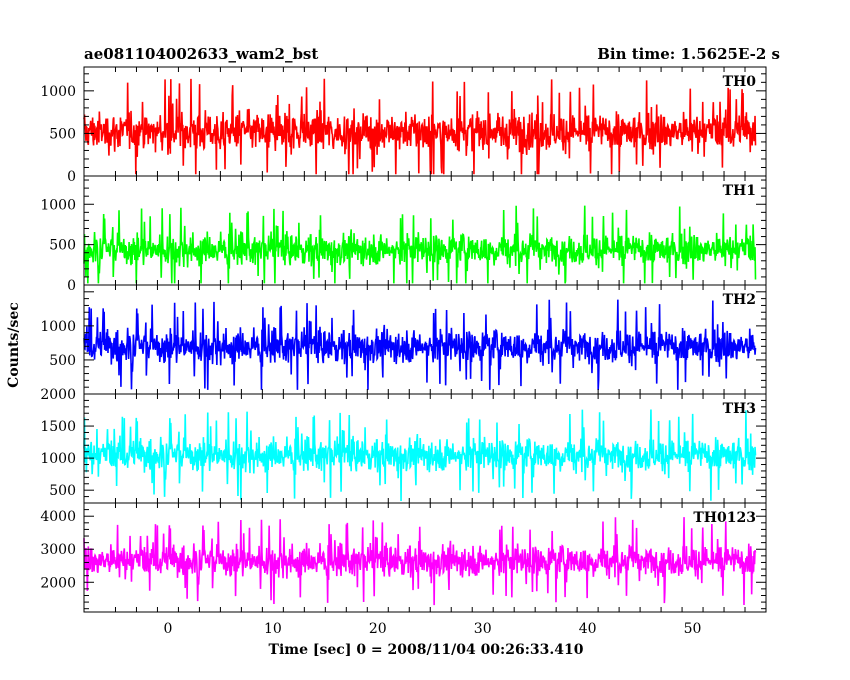  What do you see at coordinates (740, 82) in the screenshot?
I see `panel-label-th0: TH0` at bounding box center [740, 82].